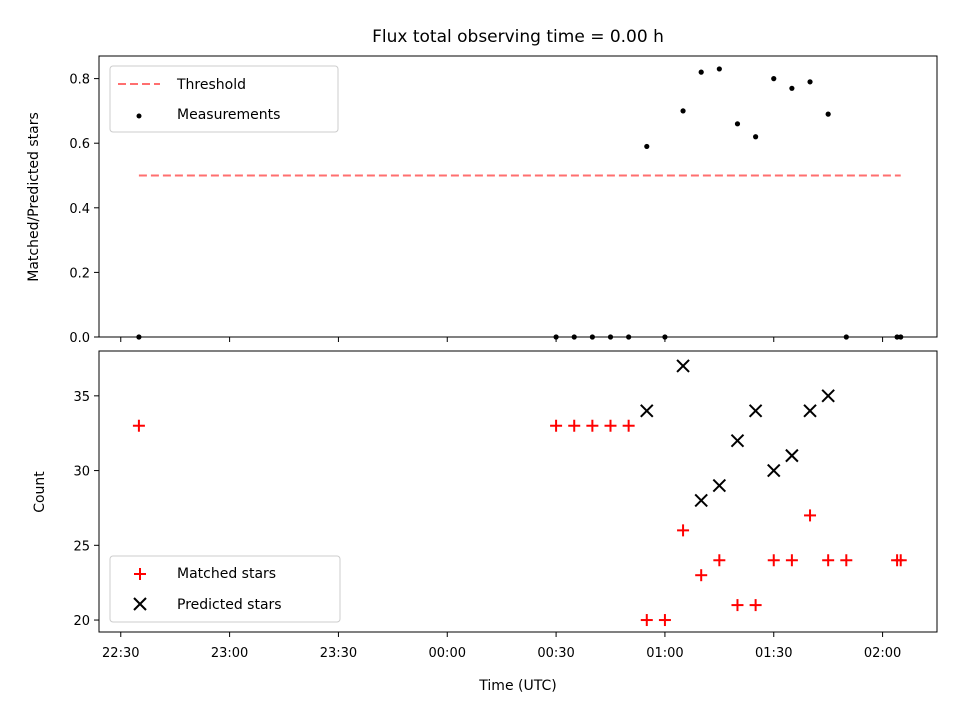 This screenshot has height=720, width=960. What do you see at coordinates (120, 653) in the screenshot?
I see `x-tick-label: 22:30` at bounding box center [120, 653].